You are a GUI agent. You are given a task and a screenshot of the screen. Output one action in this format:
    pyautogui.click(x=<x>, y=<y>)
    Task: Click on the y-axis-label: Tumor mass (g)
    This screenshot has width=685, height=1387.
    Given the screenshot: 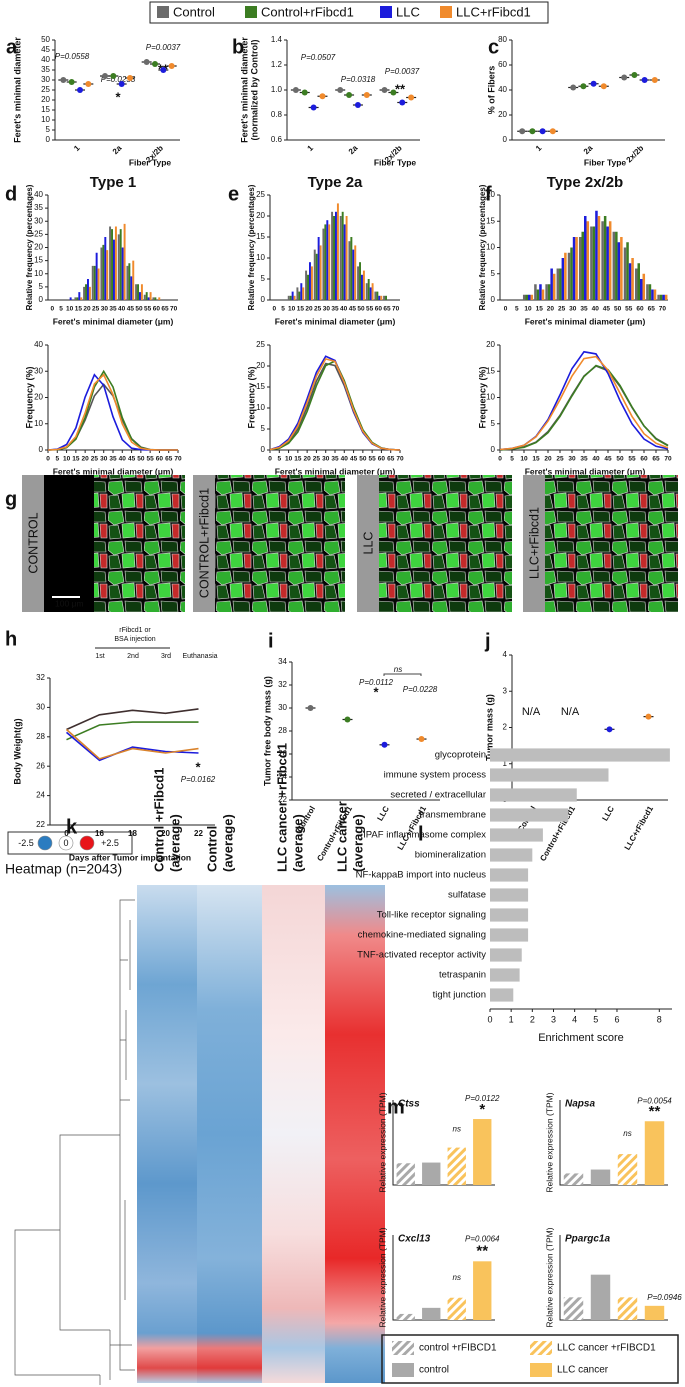 What is the action you would take?
    pyautogui.click(x=489, y=727)
    